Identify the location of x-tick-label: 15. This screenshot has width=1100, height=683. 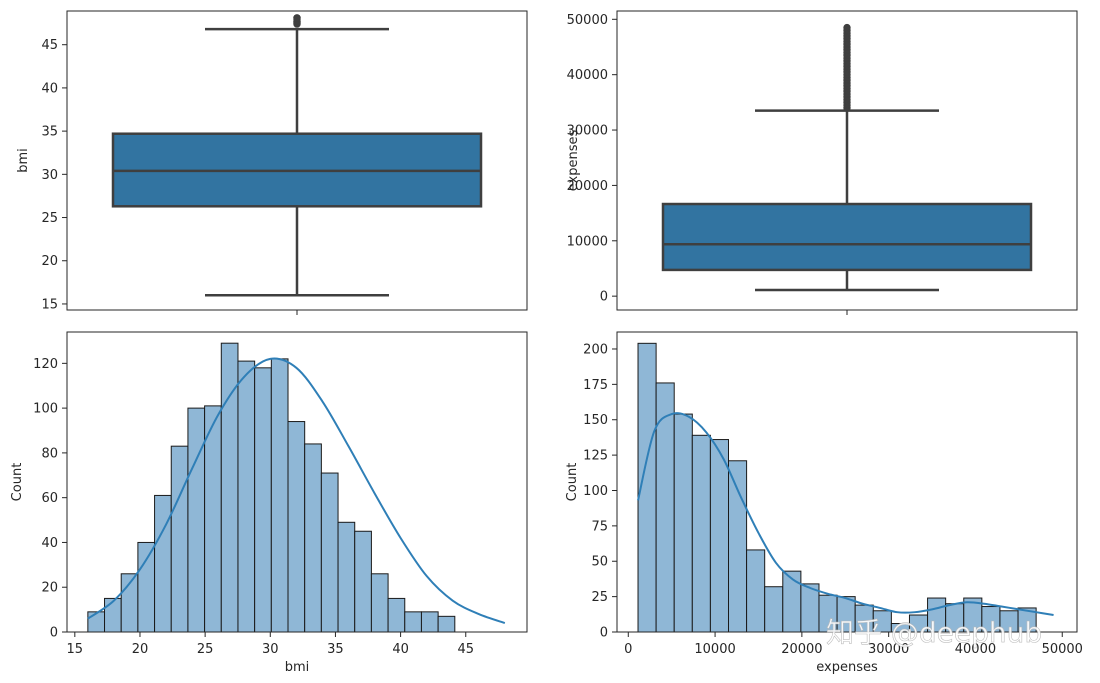
(75, 649).